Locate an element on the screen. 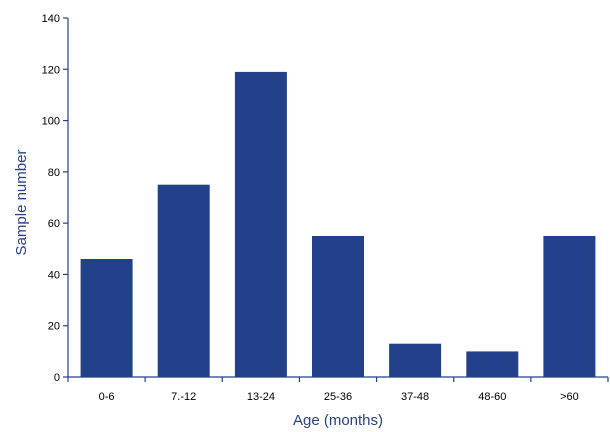  x-axis-ticks: 0-6 7.-12 13-24 25-36 37-48 48-60 >60 is located at coordinates (338, 390).